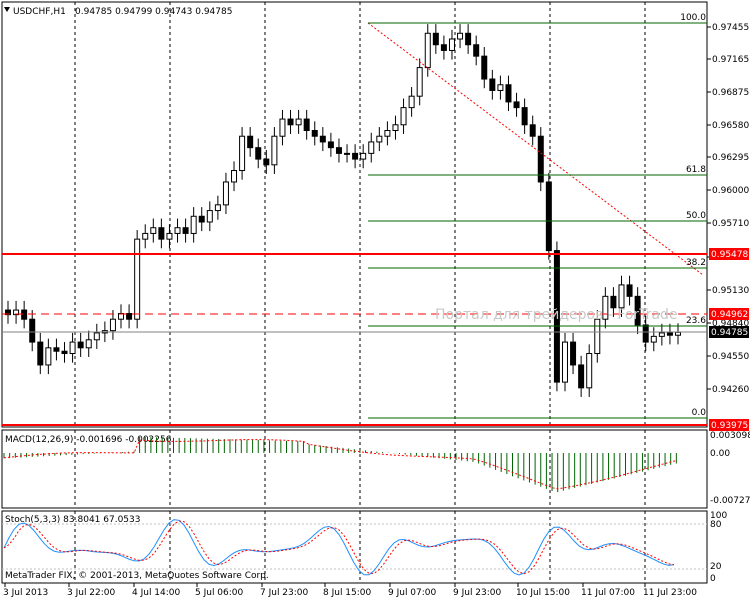  Describe the element at coordinates (696, 321) in the screenshot. I see `fib-label-23-6: 23.6` at that location.